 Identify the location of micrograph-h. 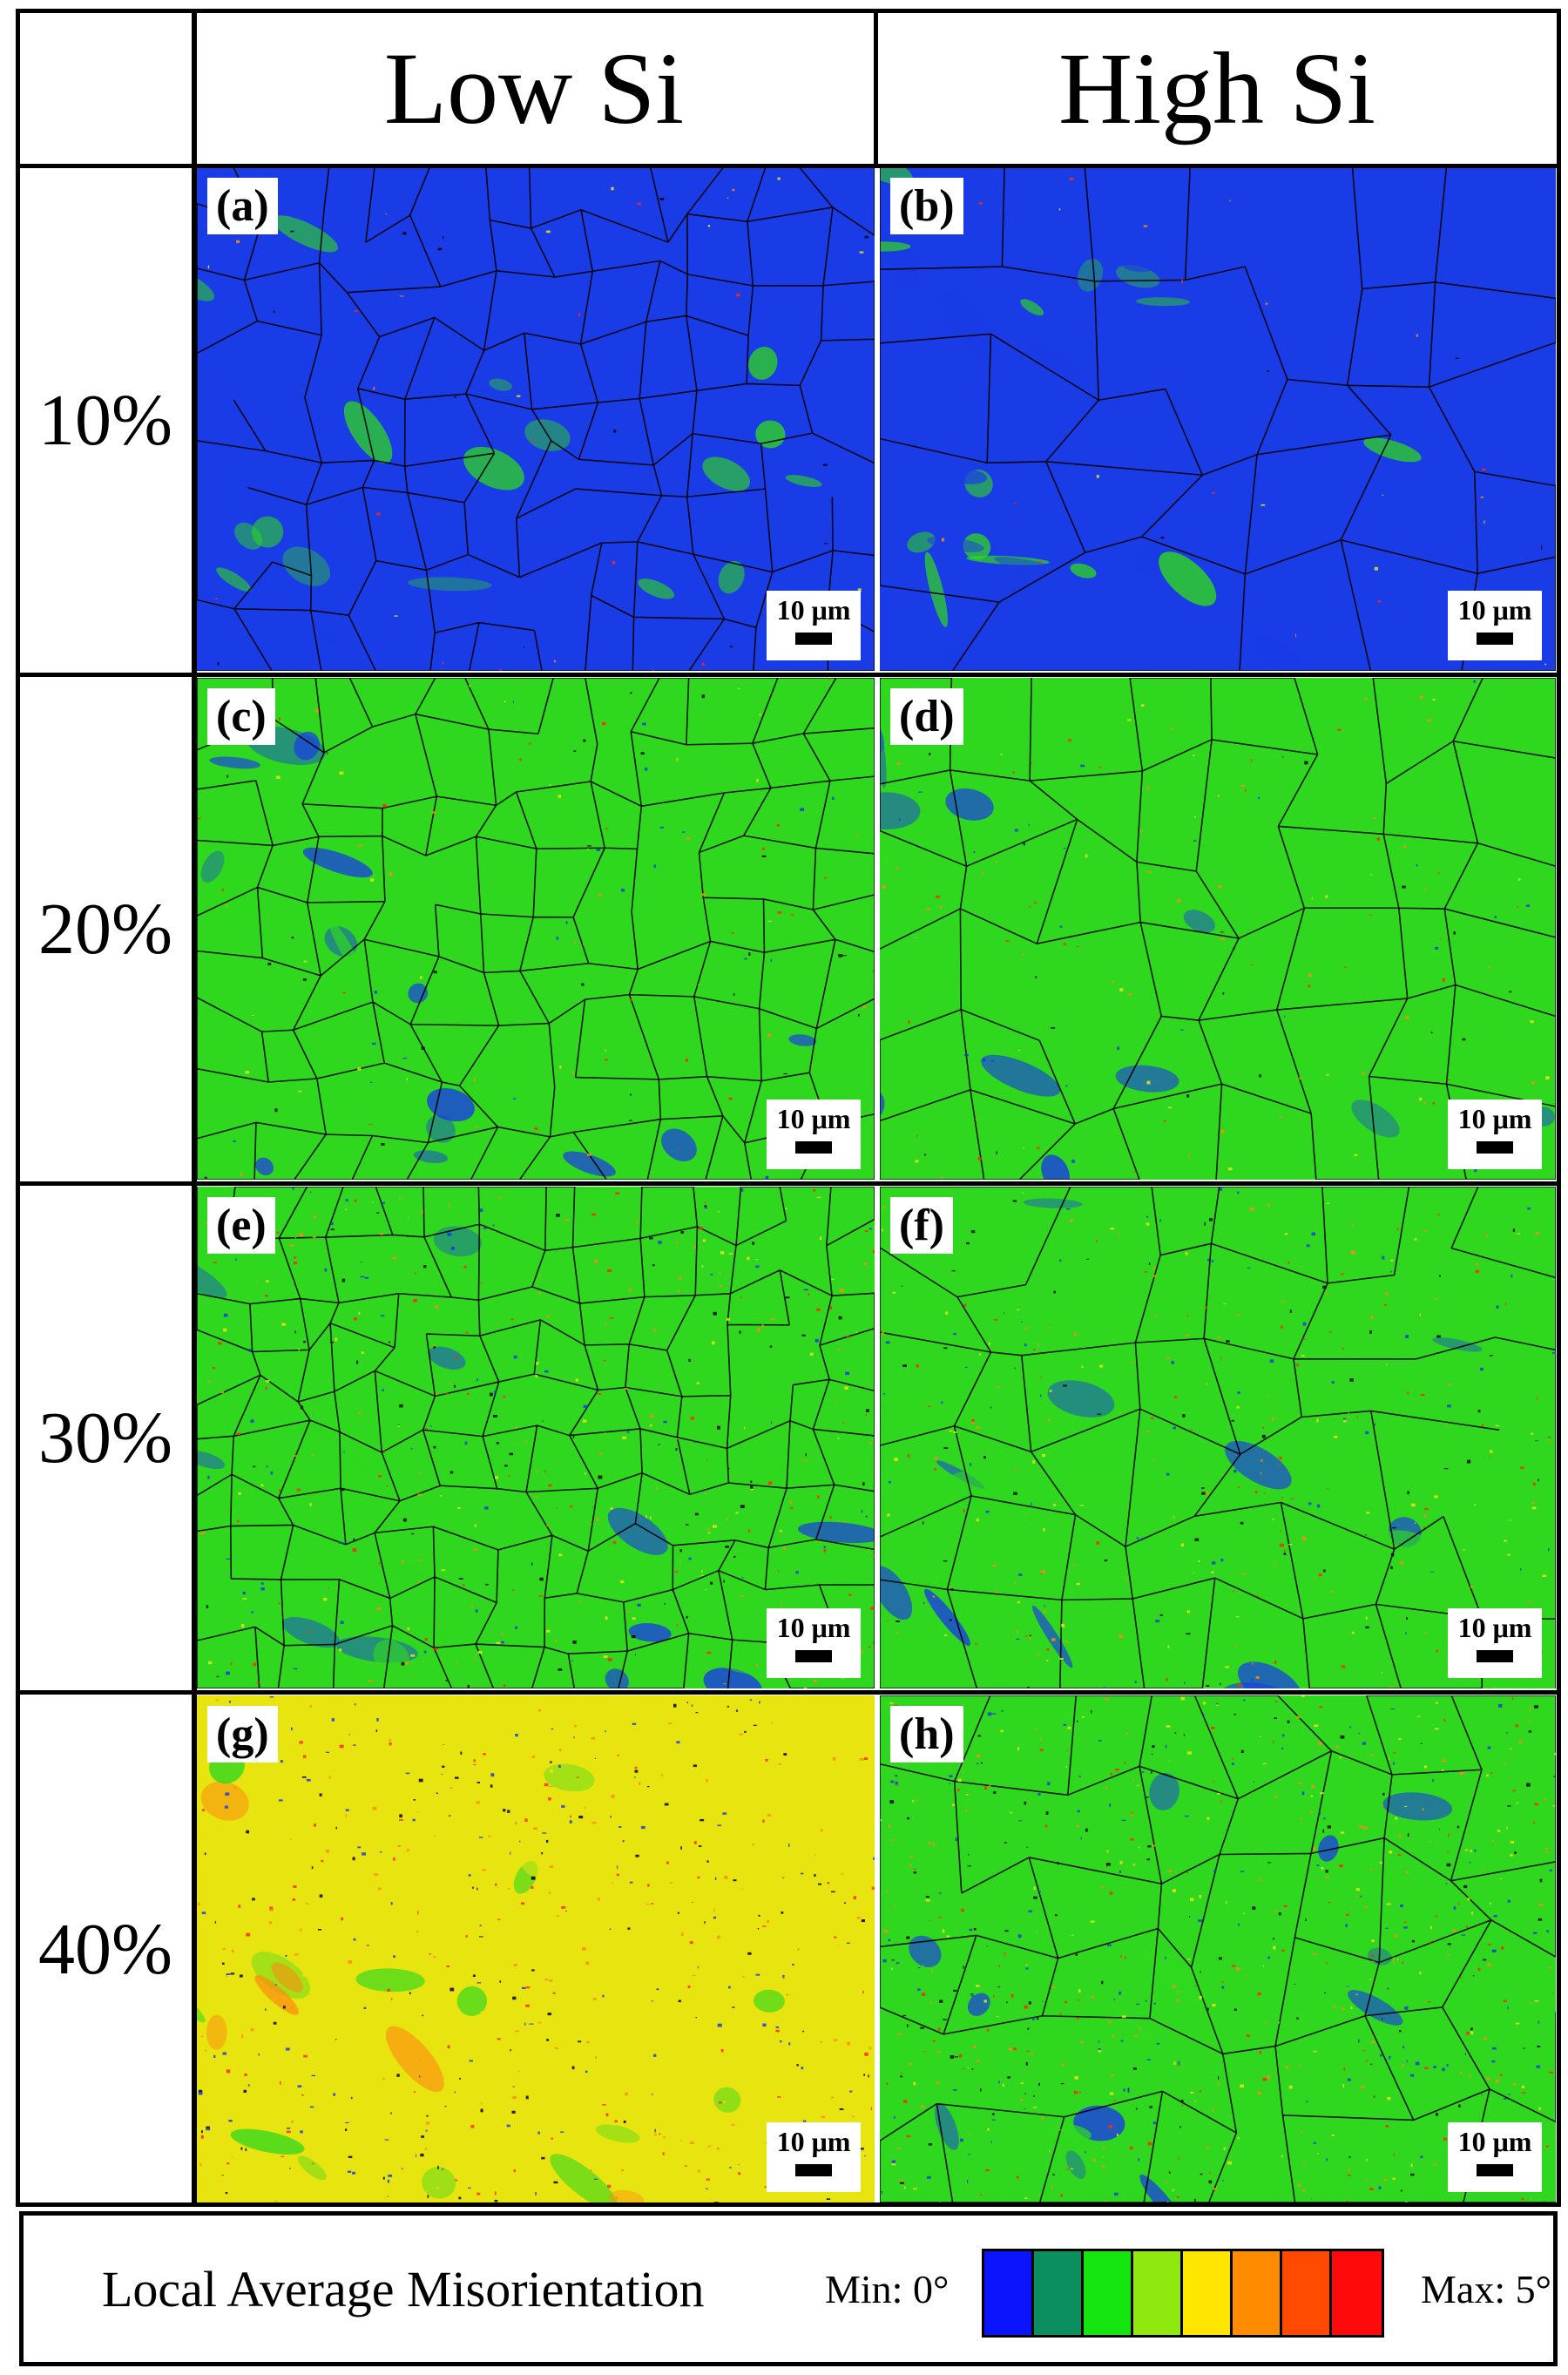
(1218, 1948).